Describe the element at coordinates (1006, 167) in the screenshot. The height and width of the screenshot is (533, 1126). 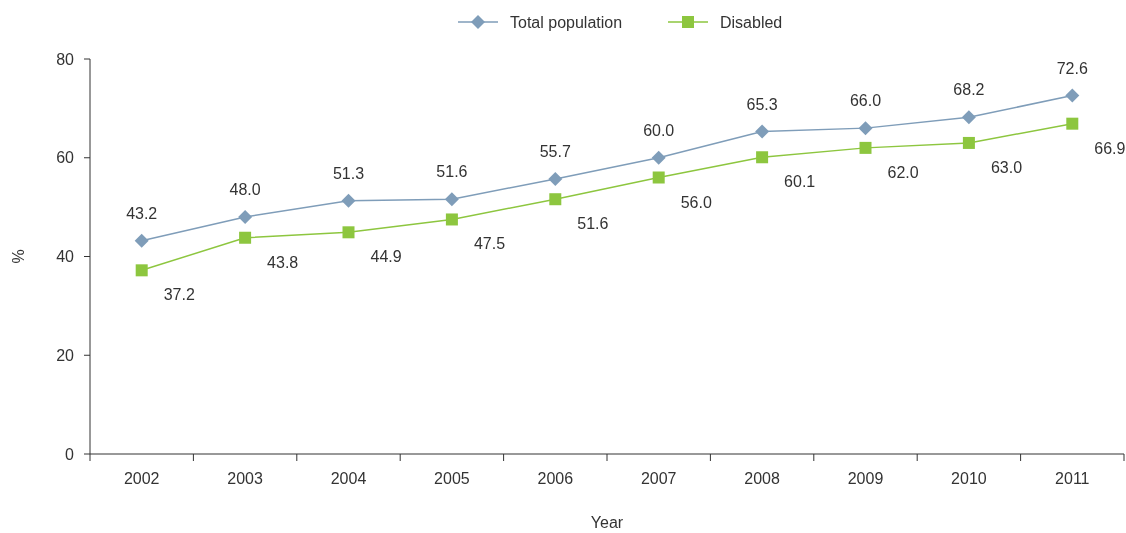
I see `data-label: 63.0` at that location.